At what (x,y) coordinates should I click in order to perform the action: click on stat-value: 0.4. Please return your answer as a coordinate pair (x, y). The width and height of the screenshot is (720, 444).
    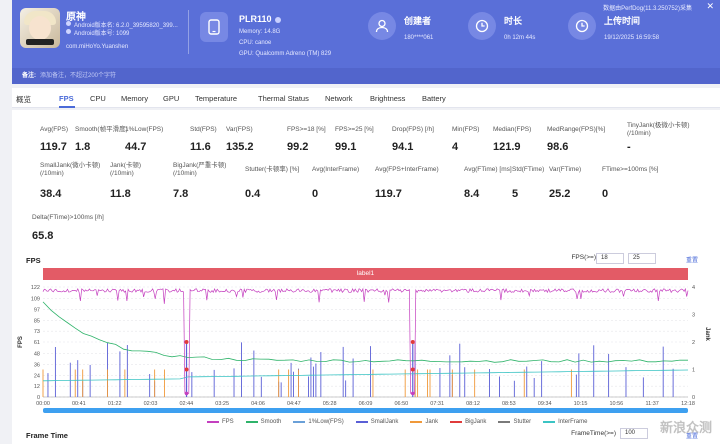
    Looking at the image, I should click on (253, 194).